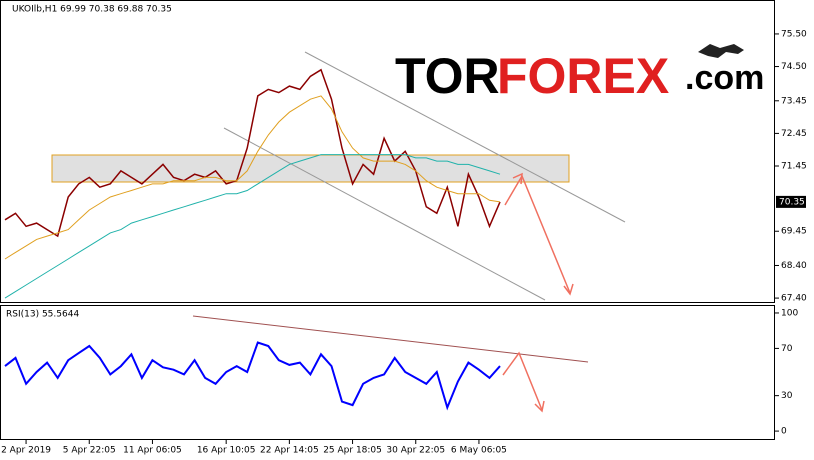 The height and width of the screenshot is (460, 814). Describe the element at coordinates (226, 451) in the screenshot. I see `x-tick-label: 16 Apr 10:05` at that location.